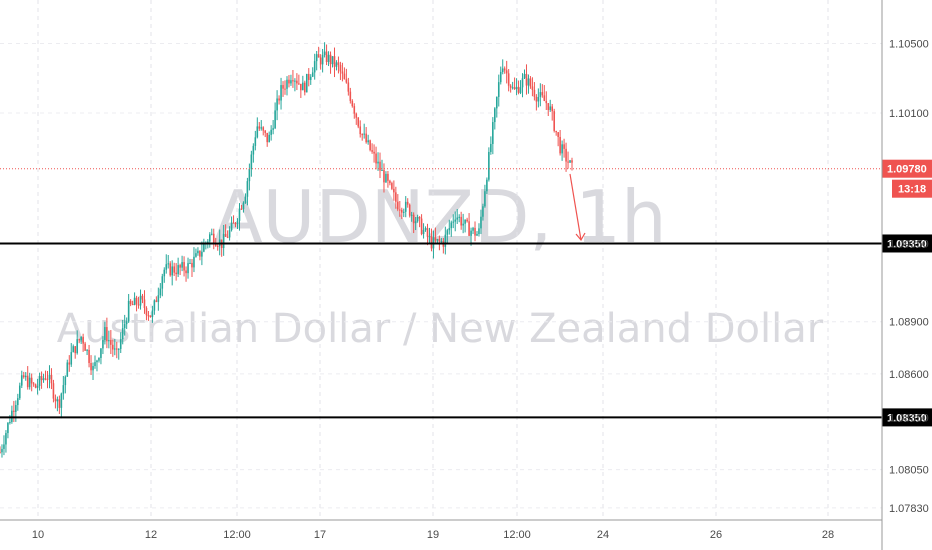 The width and height of the screenshot is (932, 550). I want to click on chart-watermark-description: Australian Dollar / New Zealand Dollar, so click(440, 329).